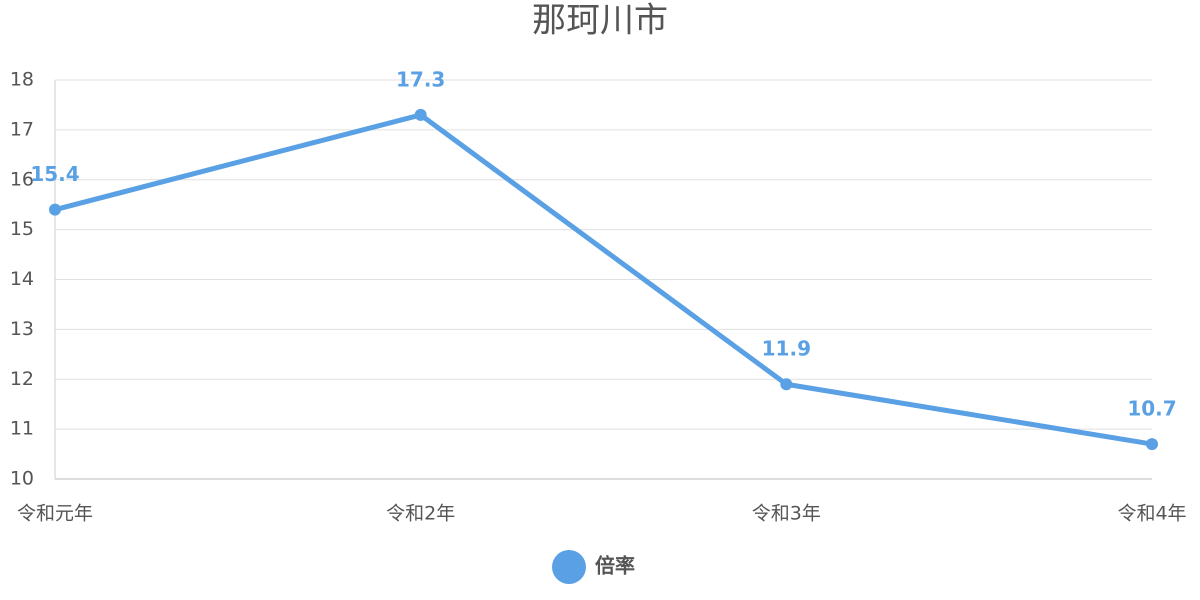 Image resolution: width=1200 pixels, height=600 pixels. I want to click on x-tick-label: 令和元年, so click(55, 514).